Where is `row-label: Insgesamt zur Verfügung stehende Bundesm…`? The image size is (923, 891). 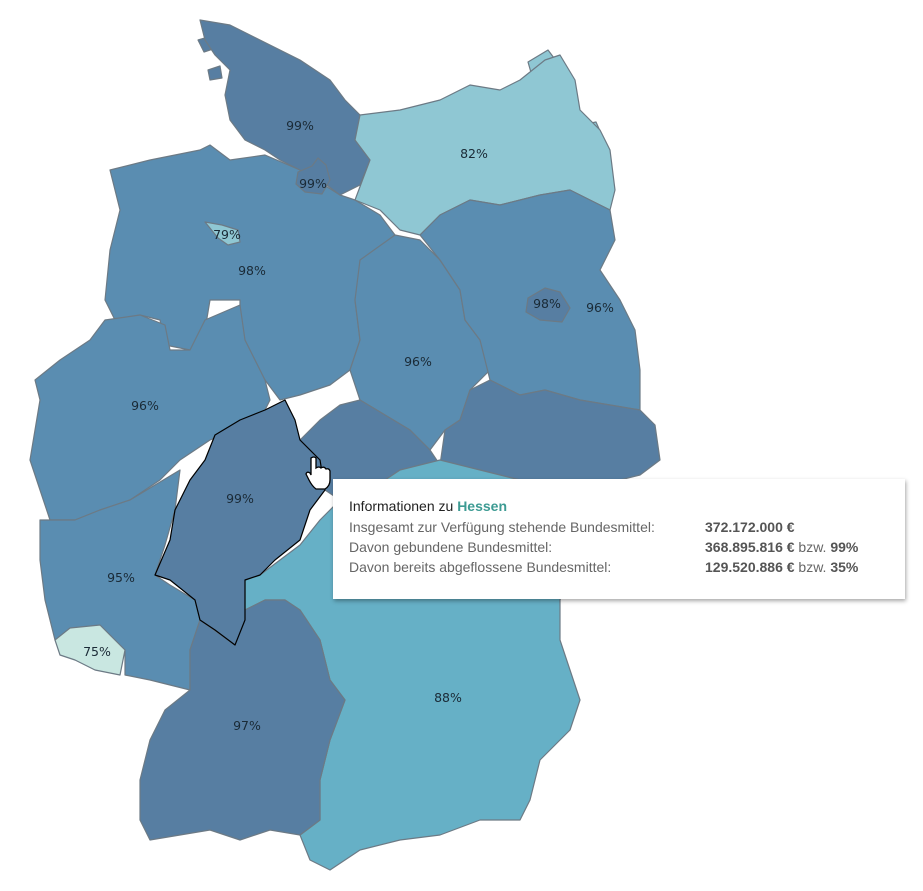
row-label: Insgesamt zur Verfügung stehende Bundesm… is located at coordinates (502, 527).